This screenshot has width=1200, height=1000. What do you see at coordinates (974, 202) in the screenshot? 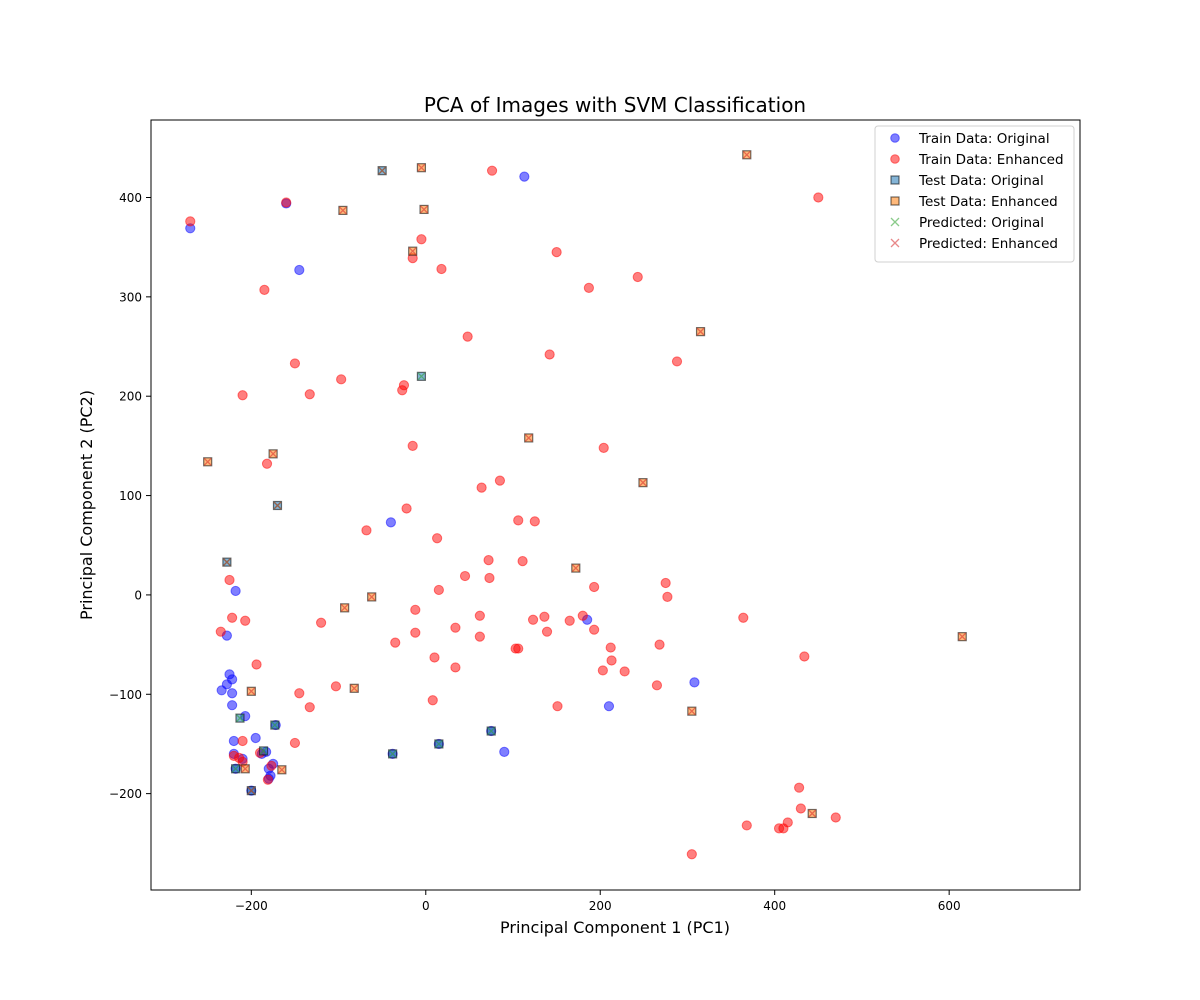
I see `legend-item: Test Data: Enhanced` at bounding box center [974, 202].